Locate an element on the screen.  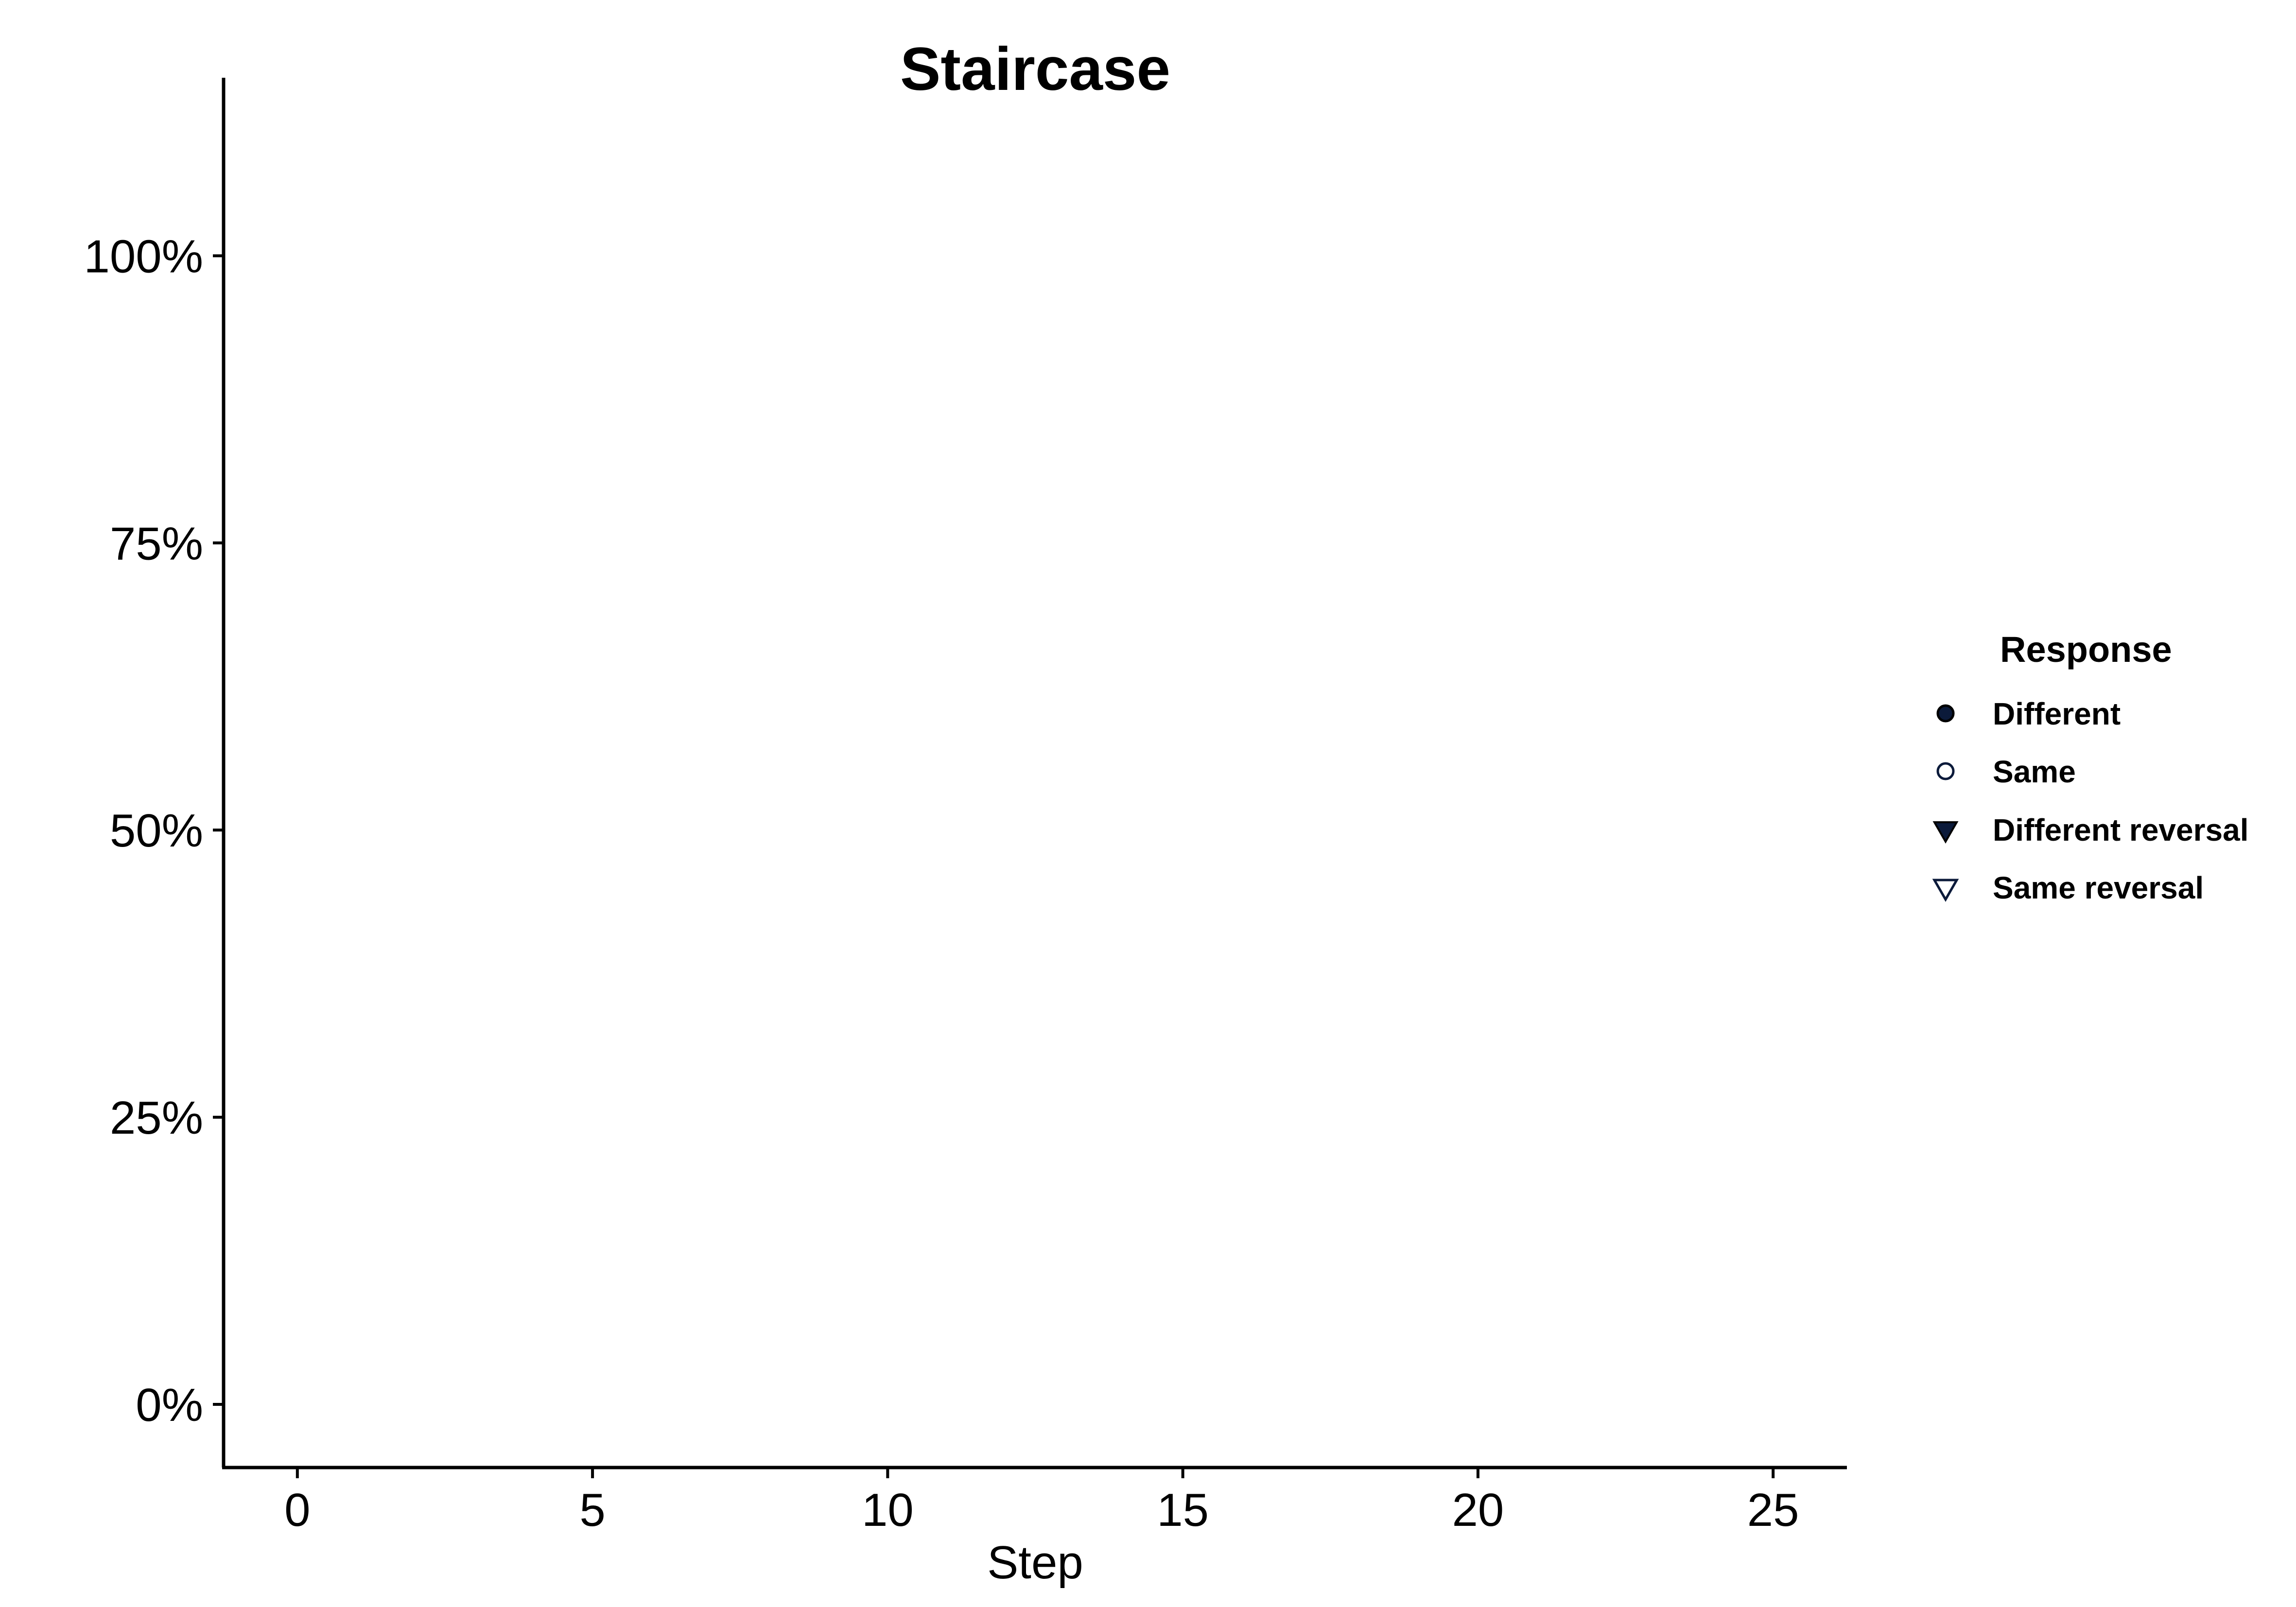
x-tick-label: 15 is located at coordinates (1183, 1510).